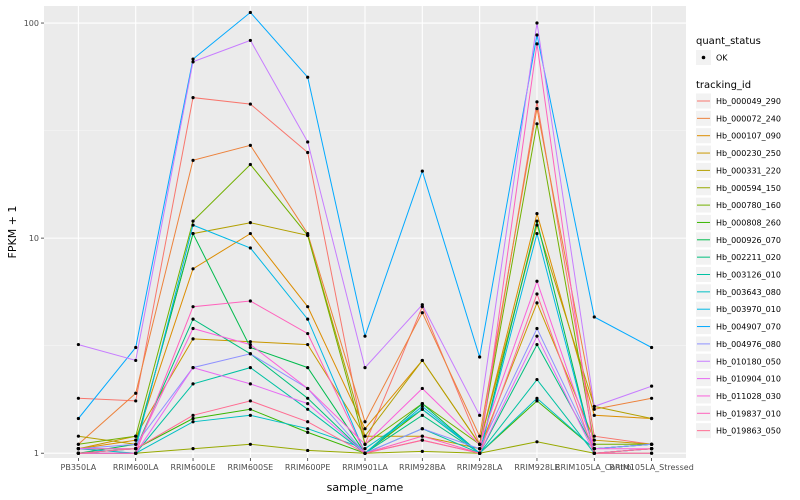 The width and height of the screenshot is (800, 500). Describe the element at coordinates (31, 23) in the screenshot. I see `y-tick-label: 100` at that location.